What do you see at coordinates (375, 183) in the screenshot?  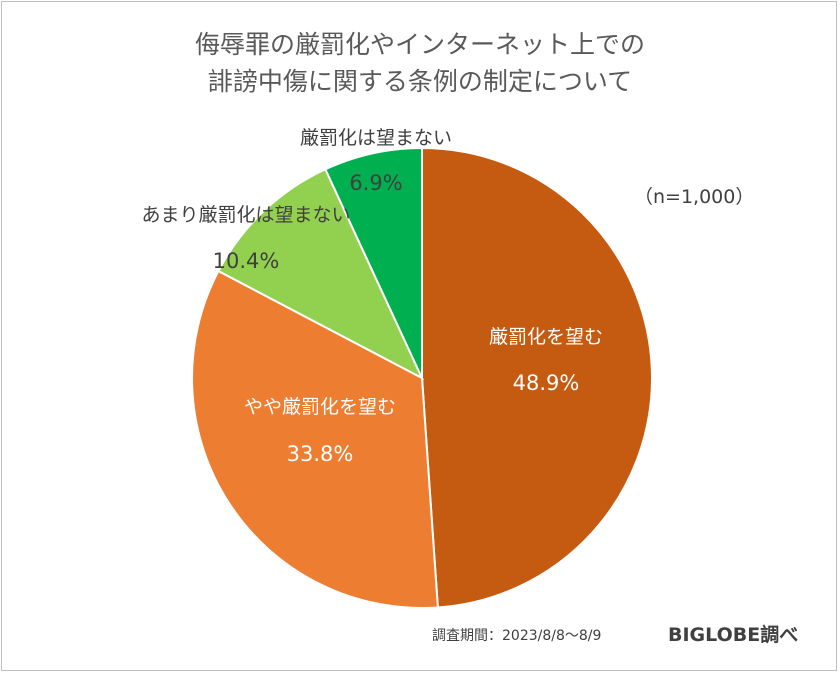 I see `slice-value-label: 6.9%` at bounding box center [375, 183].